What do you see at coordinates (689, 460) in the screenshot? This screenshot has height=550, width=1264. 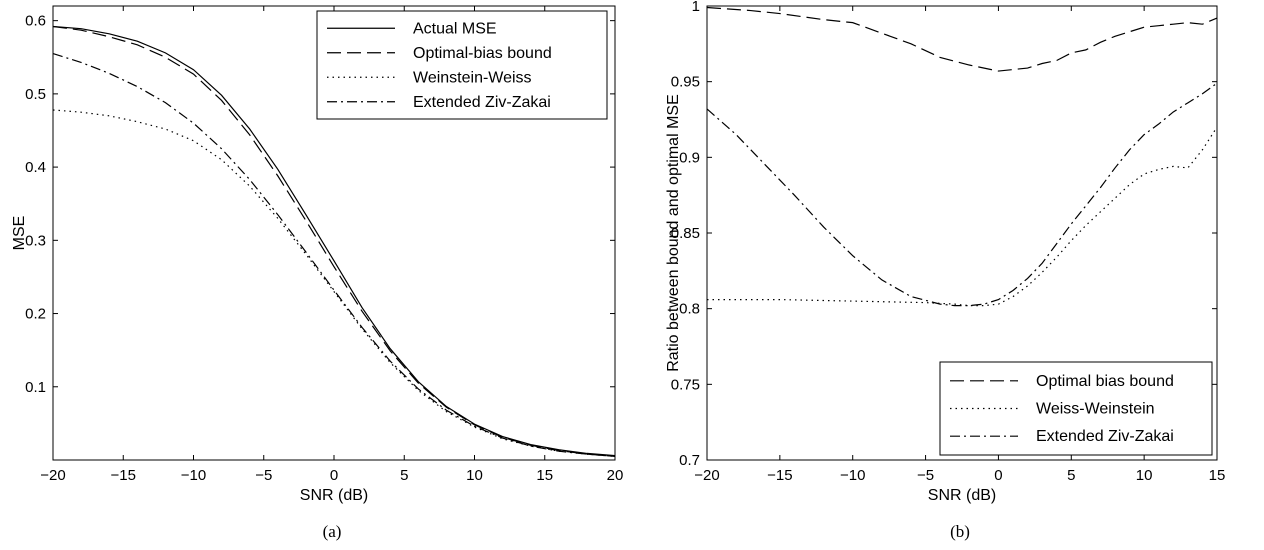 I see `y-tick-label: 0.7` at bounding box center [689, 460].